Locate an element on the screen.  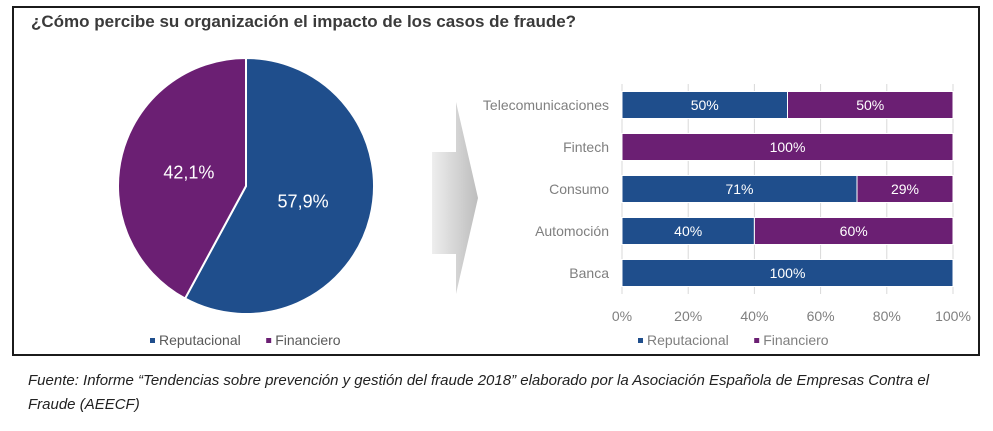
bar-value-label: 40% is located at coordinates (688, 231).